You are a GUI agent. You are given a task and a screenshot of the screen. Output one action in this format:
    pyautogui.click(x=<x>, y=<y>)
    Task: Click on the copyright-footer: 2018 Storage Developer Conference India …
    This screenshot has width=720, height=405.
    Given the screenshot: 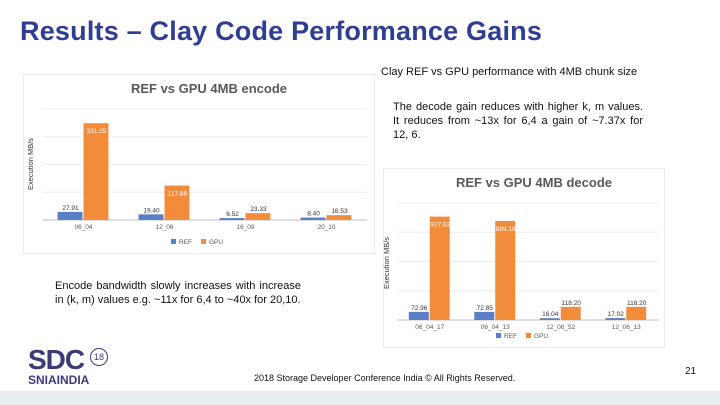 What is the action you would take?
    pyautogui.click(x=385, y=378)
    